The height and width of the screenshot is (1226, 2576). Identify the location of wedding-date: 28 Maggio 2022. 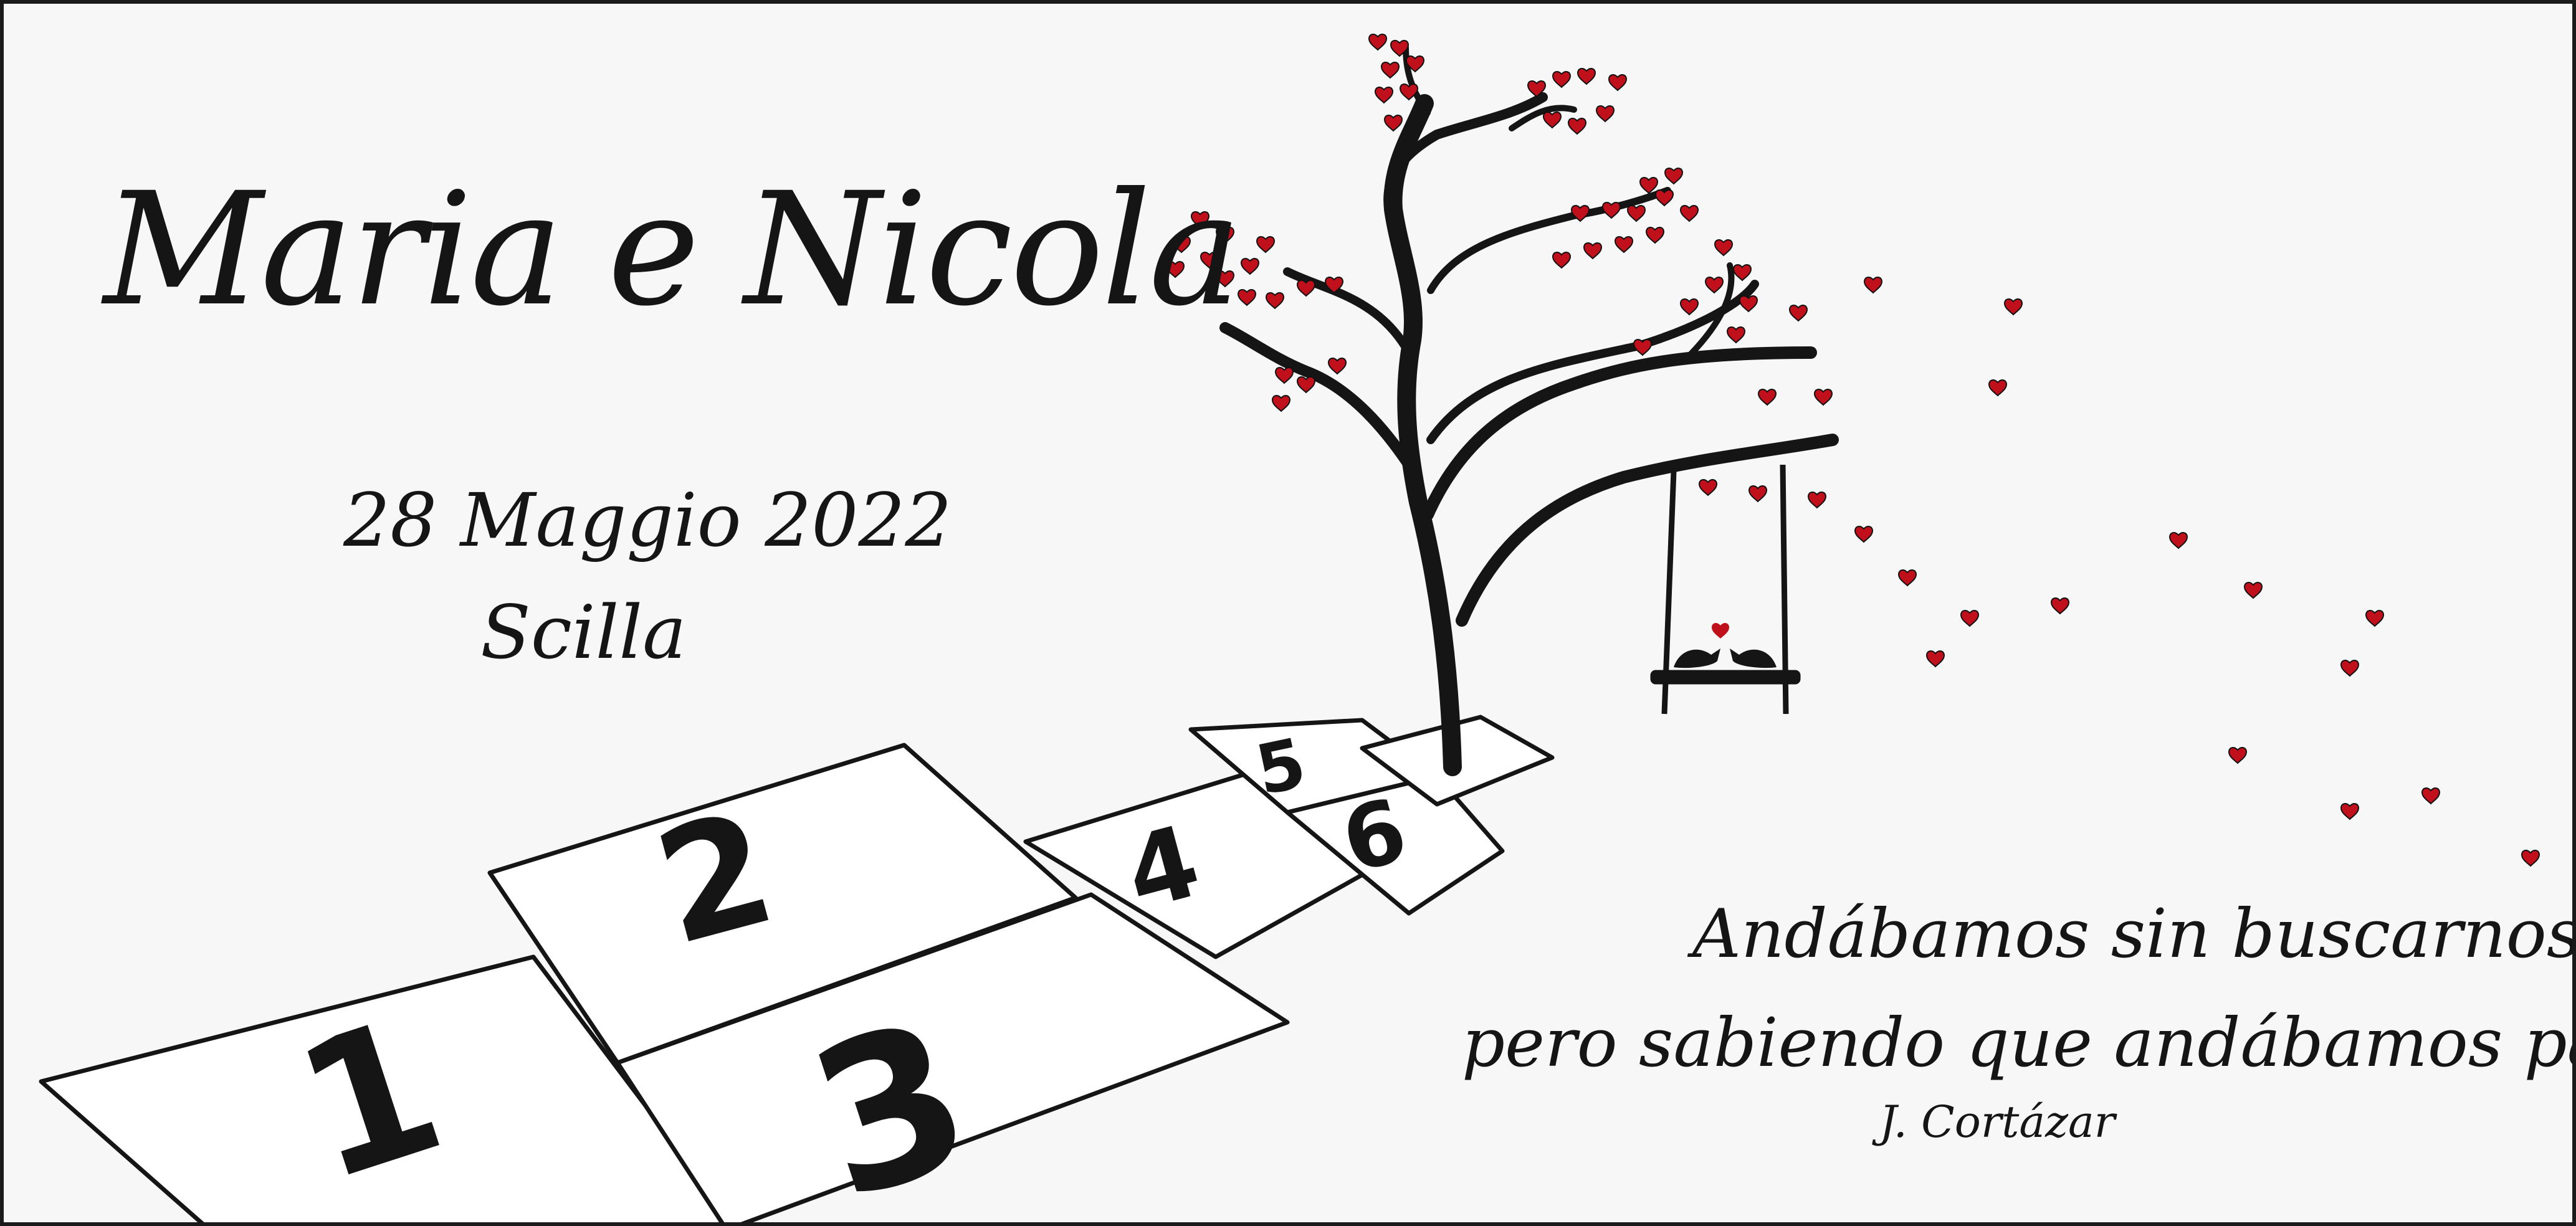
(647, 520).